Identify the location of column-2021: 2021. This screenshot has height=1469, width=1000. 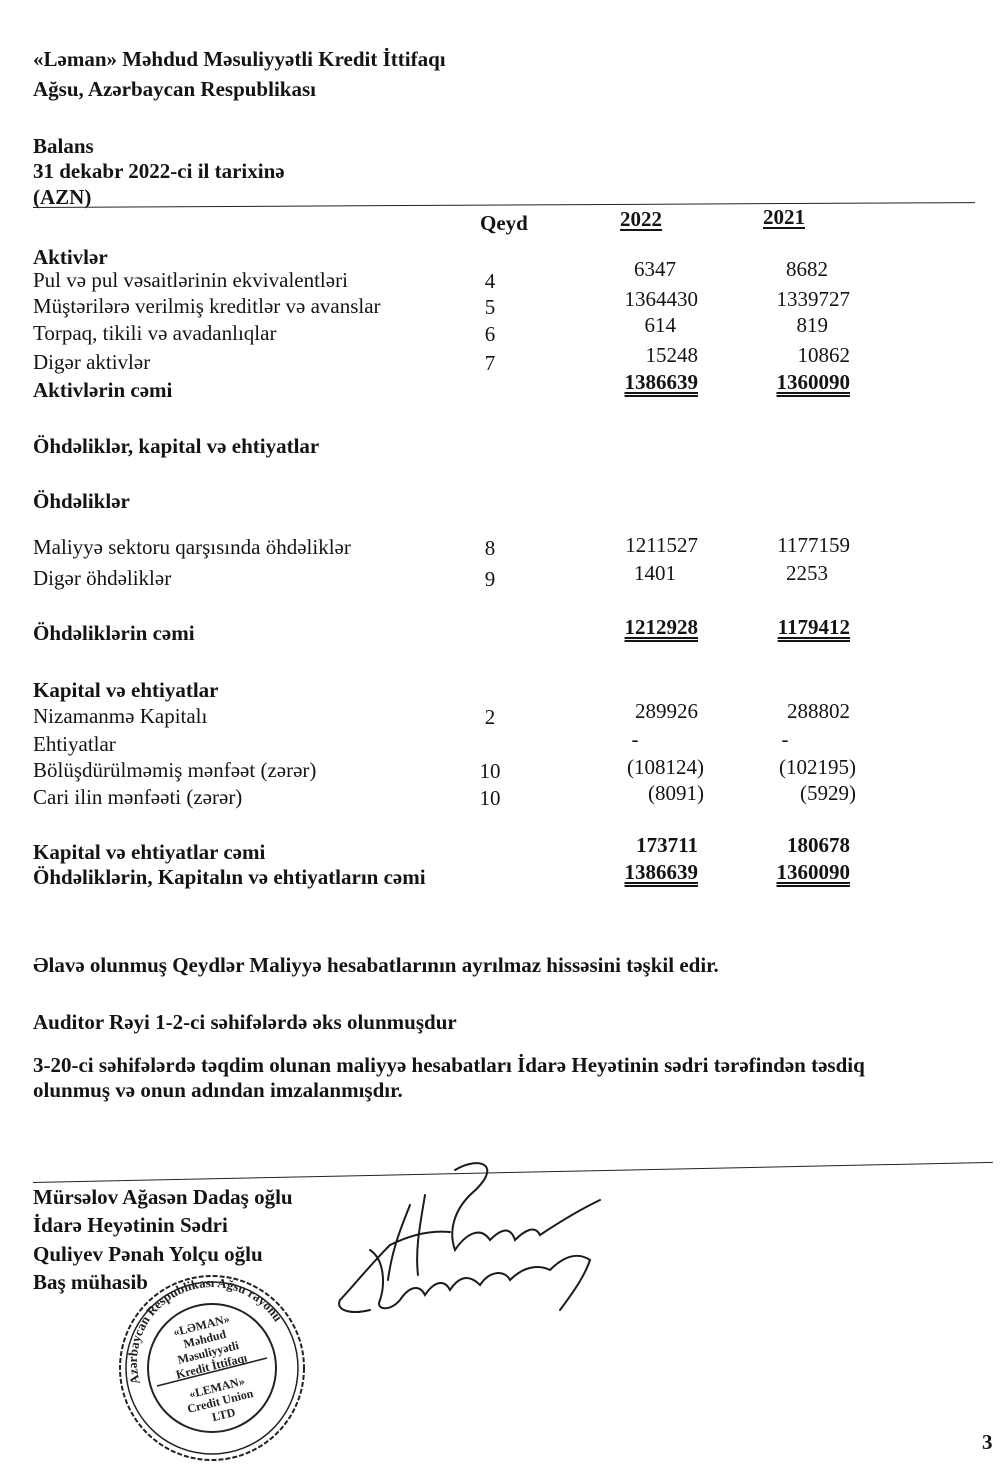
(784, 217).